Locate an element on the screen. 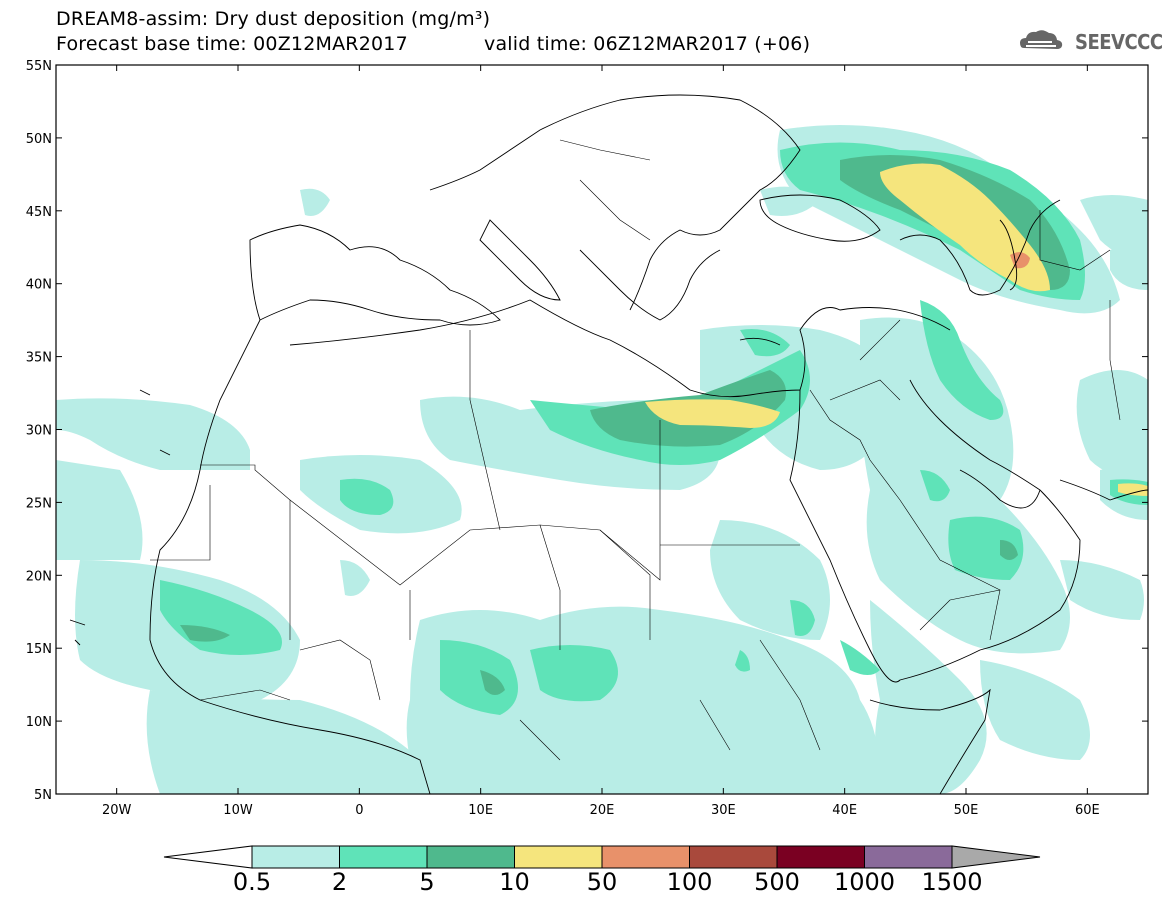 The height and width of the screenshot is (907, 1165). colorbar-low-extend is located at coordinates (208, 857).